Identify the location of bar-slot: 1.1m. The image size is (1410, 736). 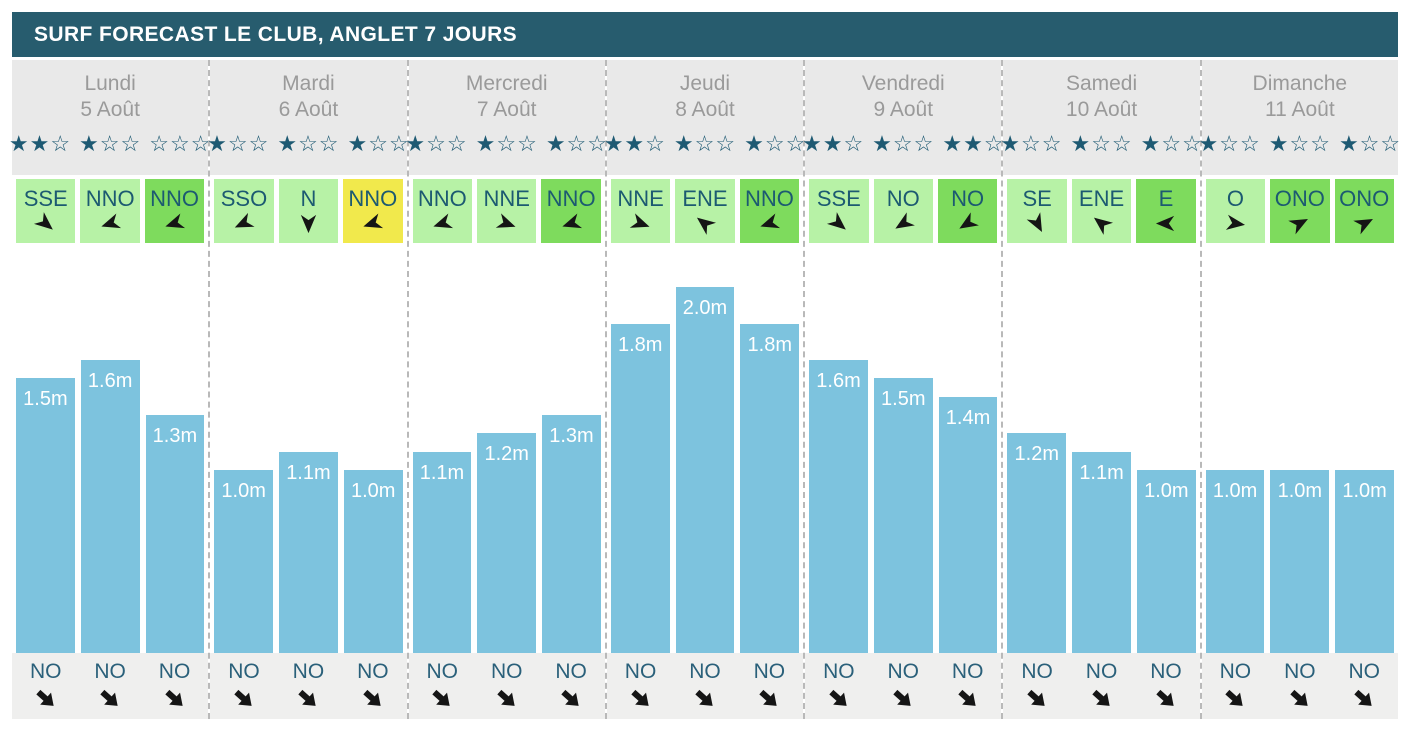
(1101, 451).